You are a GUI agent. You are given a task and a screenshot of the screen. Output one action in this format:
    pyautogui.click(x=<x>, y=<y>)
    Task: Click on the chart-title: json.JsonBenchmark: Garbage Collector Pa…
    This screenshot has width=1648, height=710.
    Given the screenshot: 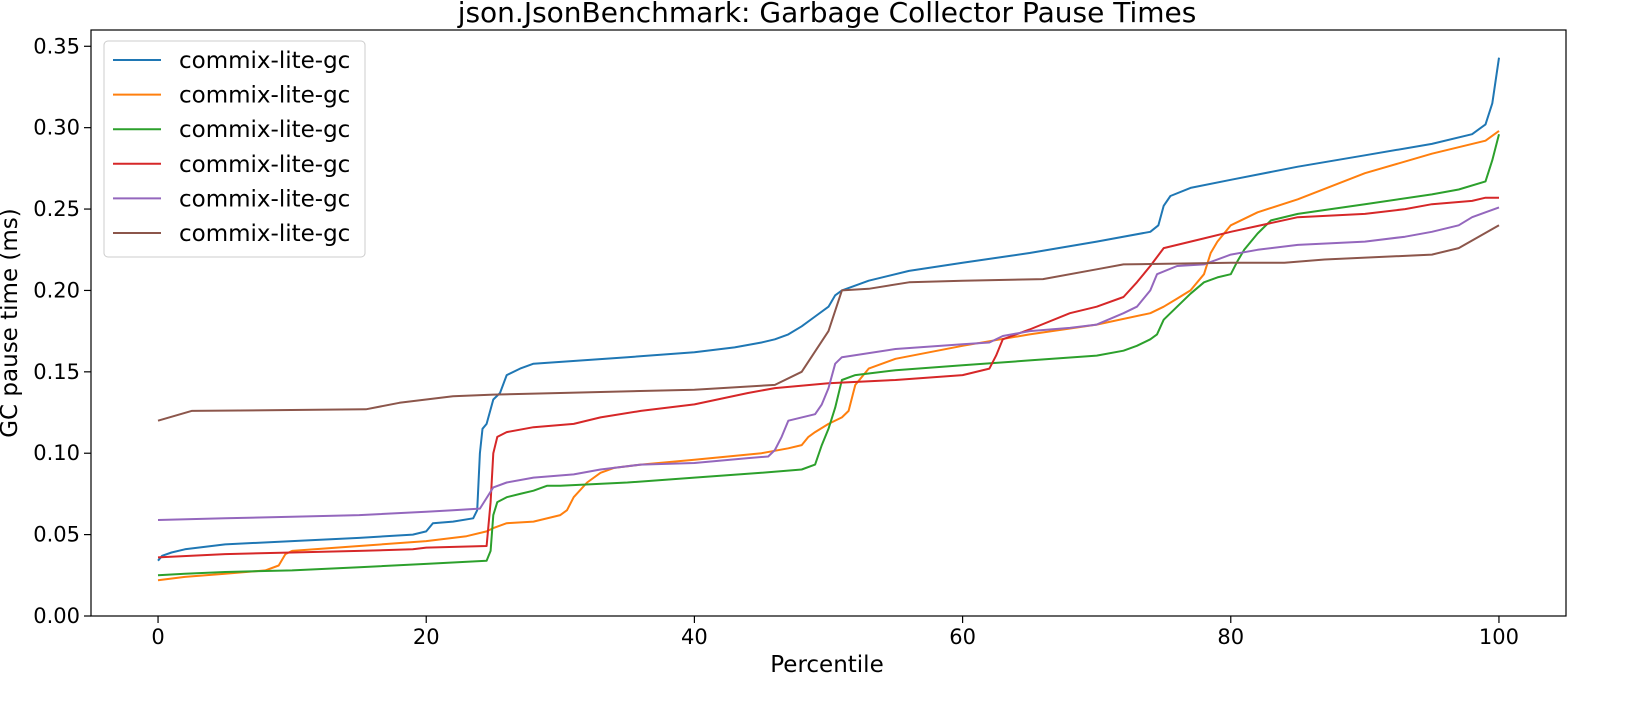 What is the action you would take?
    pyautogui.click(x=827, y=14)
    